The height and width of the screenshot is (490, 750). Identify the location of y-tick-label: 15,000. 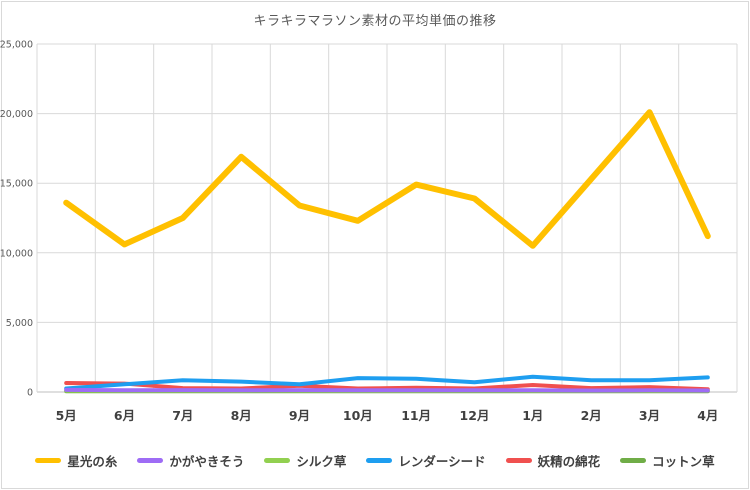
(16, 184).